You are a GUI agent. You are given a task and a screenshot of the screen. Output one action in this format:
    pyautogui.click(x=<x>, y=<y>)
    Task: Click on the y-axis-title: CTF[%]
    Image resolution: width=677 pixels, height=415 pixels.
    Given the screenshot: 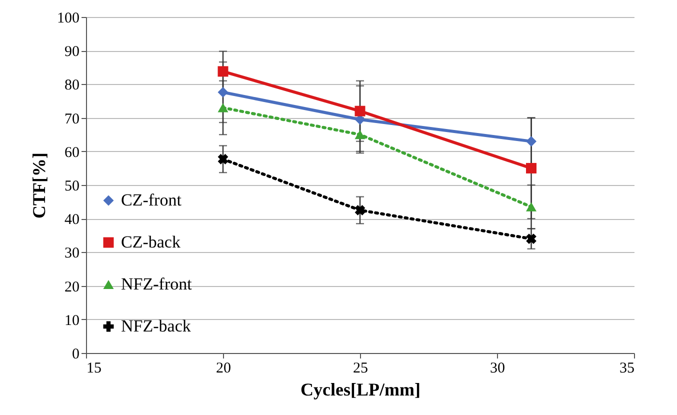 What is the action you would take?
    pyautogui.click(x=39, y=185)
    